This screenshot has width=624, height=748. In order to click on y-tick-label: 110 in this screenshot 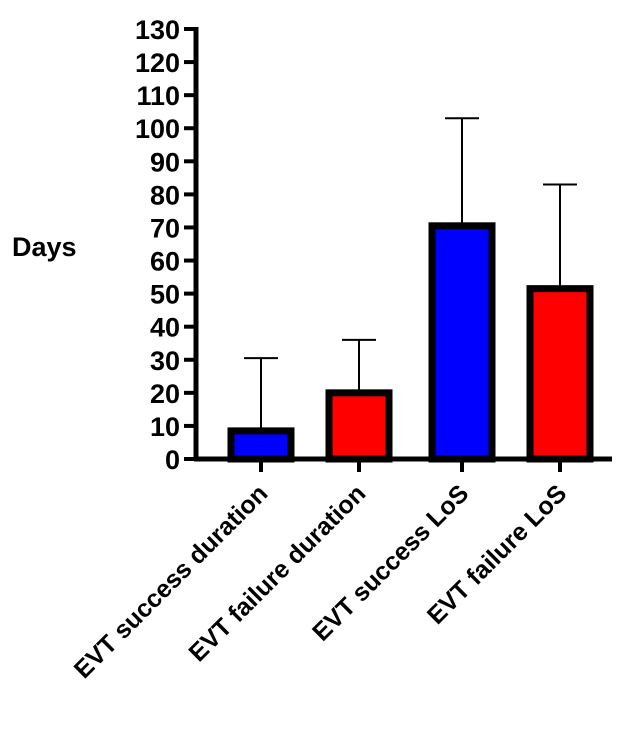, I will do `click(158, 96)`.